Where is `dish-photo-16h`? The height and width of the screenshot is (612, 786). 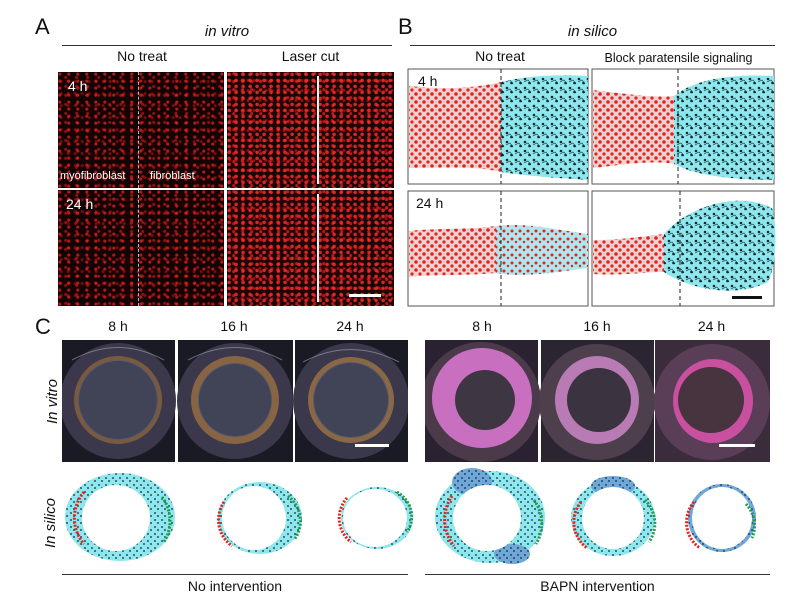
dish-photo-16h is located at coordinates (235, 401).